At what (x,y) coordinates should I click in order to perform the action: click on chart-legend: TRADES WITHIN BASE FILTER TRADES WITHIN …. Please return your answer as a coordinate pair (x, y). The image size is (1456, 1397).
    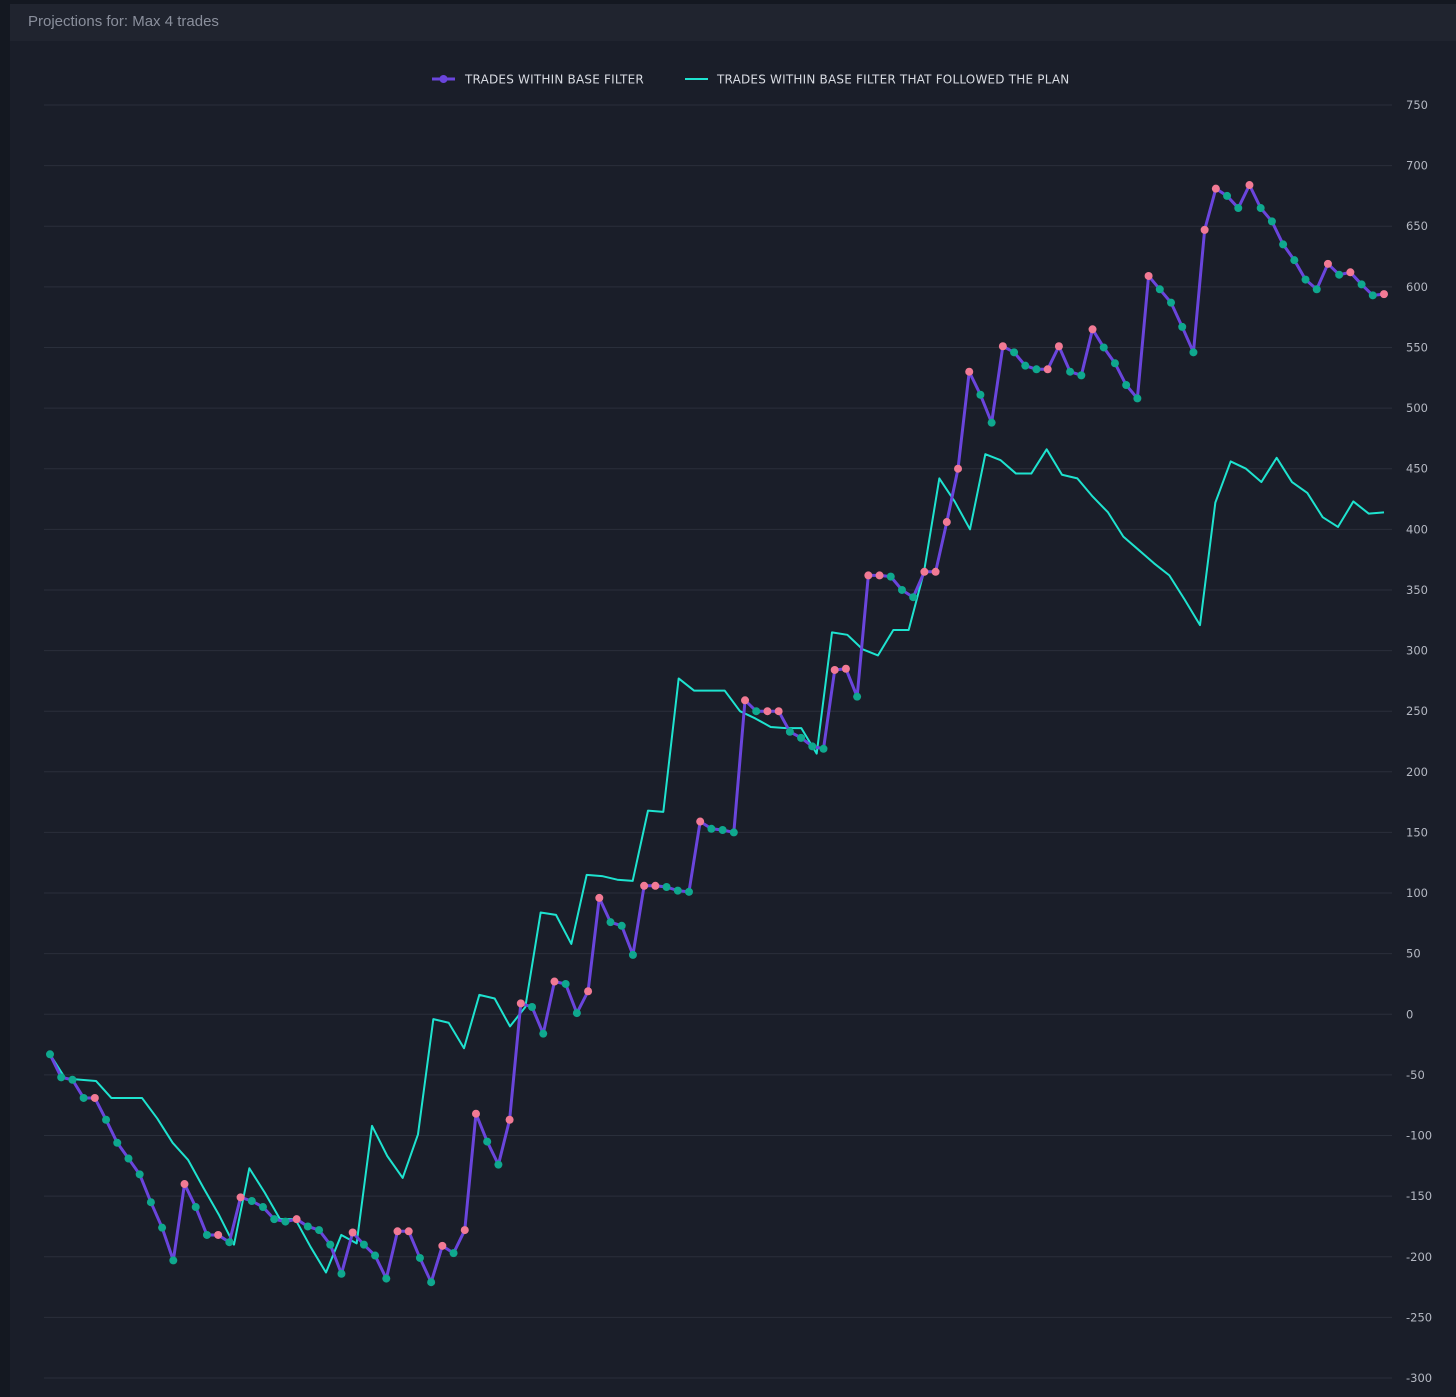
    Looking at the image, I should click on (750, 80).